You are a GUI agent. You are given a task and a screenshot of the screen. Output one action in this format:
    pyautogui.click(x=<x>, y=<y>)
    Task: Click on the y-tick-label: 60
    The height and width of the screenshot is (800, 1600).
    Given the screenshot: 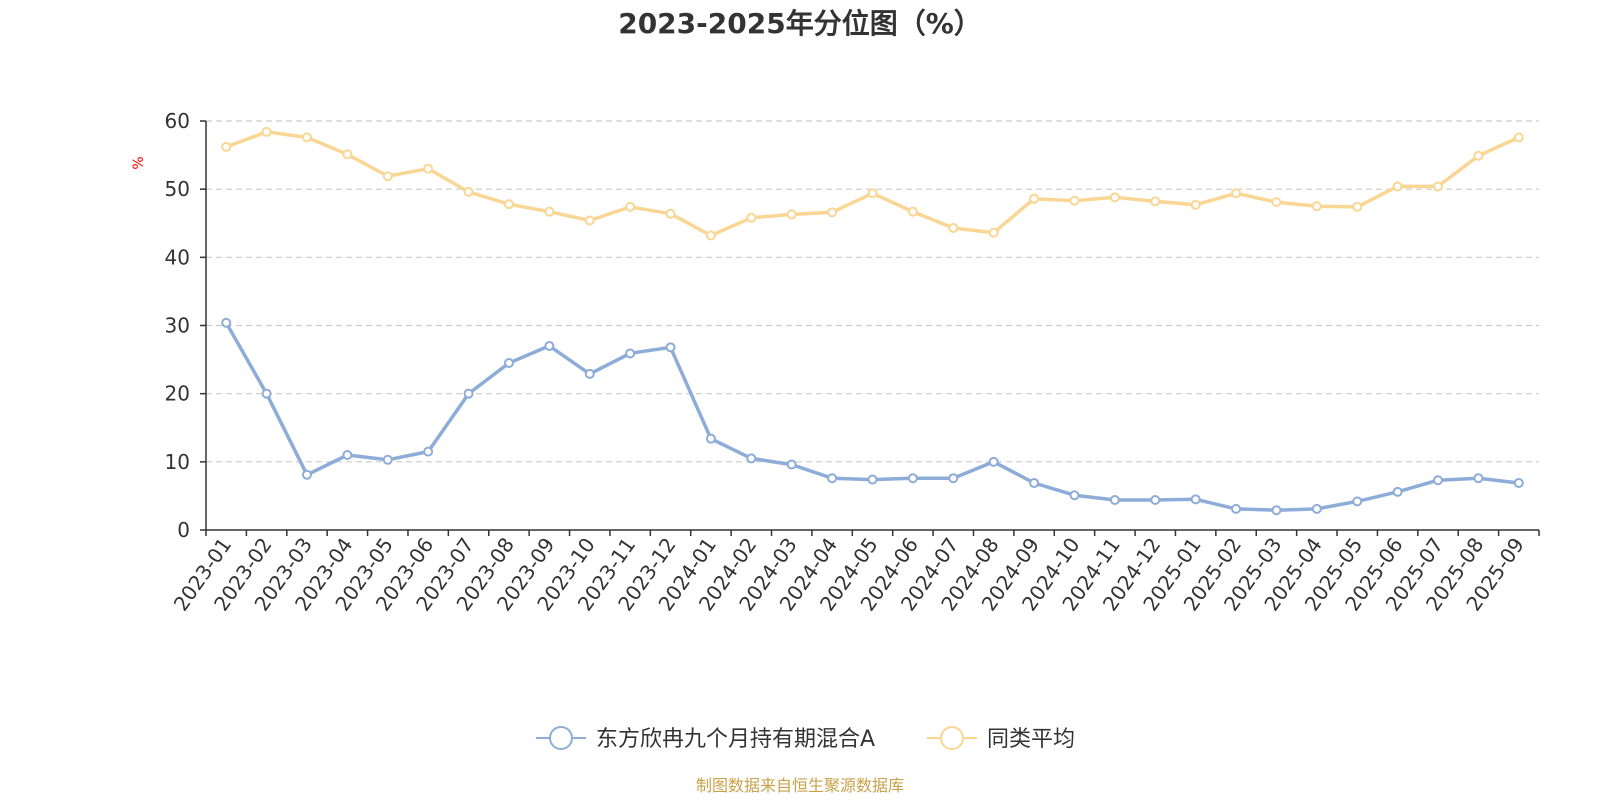 What is the action you would take?
    pyautogui.click(x=177, y=121)
    